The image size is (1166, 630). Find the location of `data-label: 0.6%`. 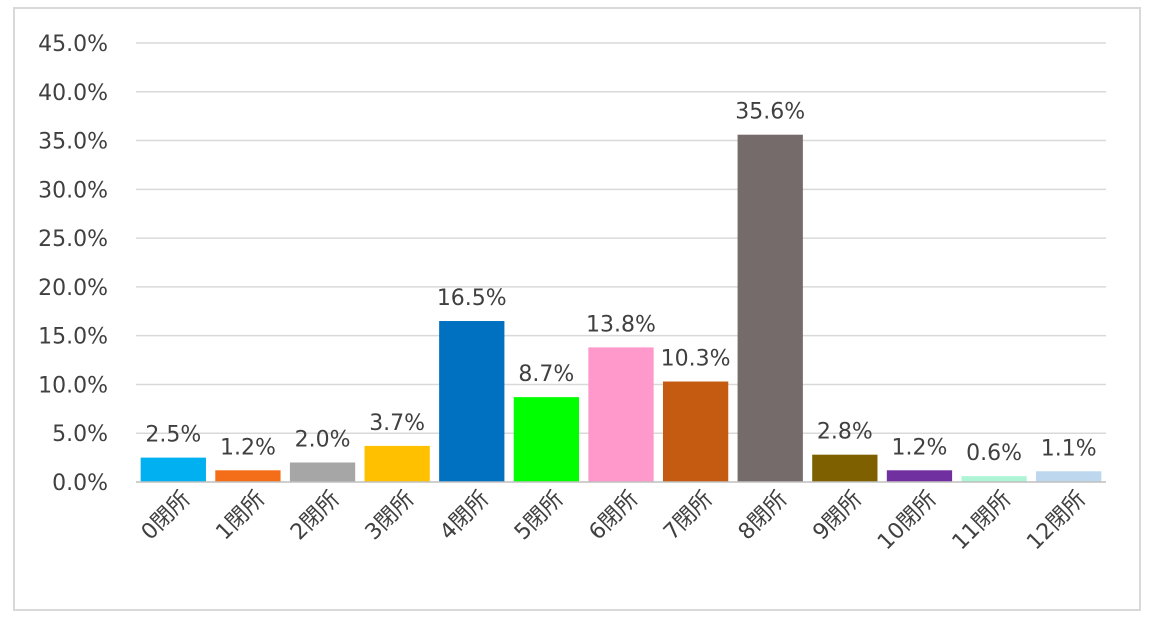

data-label: 0.6% is located at coordinates (994, 453).